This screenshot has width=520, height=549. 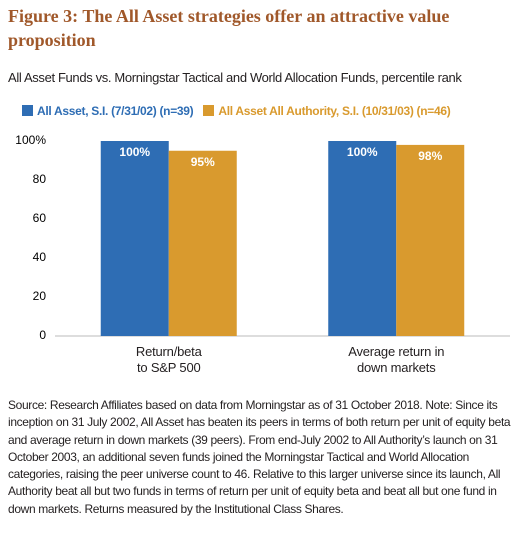 What do you see at coordinates (40, 257) in the screenshot?
I see `y-tick-label: 40` at bounding box center [40, 257].